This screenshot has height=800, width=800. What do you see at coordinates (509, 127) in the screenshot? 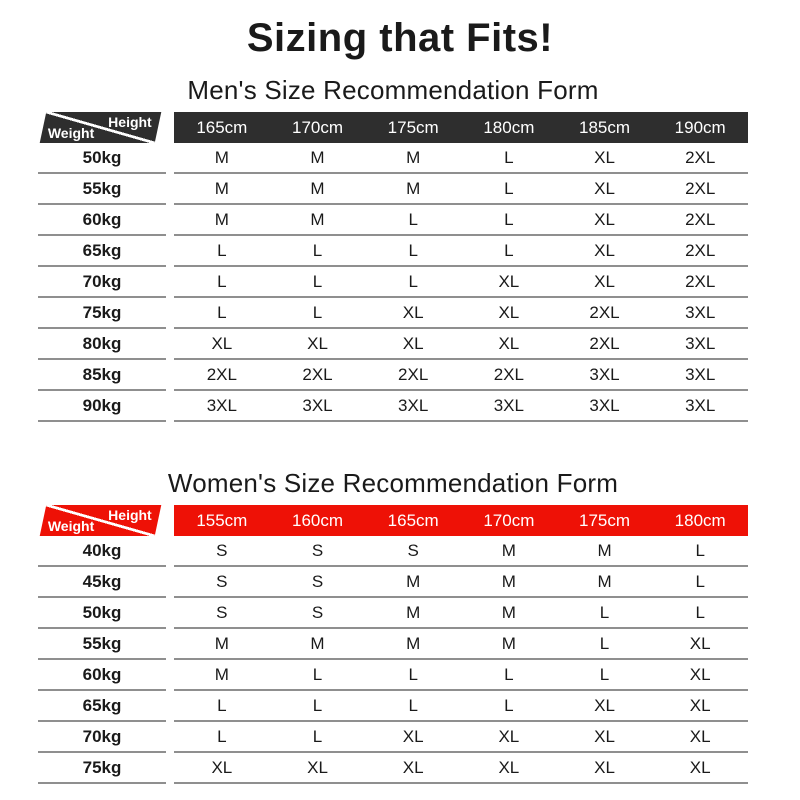
I see `height-header-cell: 180cm` at bounding box center [509, 127].